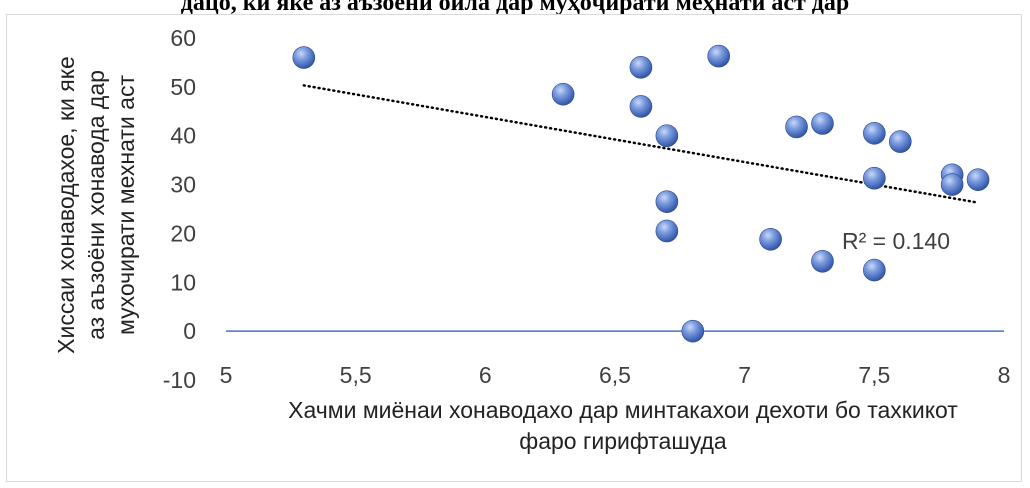 The width and height of the screenshot is (1030, 488). What do you see at coordinates (183, 185) in the screenshot?
I see `y-tick-label: 30` at bounding box center [183, 185].